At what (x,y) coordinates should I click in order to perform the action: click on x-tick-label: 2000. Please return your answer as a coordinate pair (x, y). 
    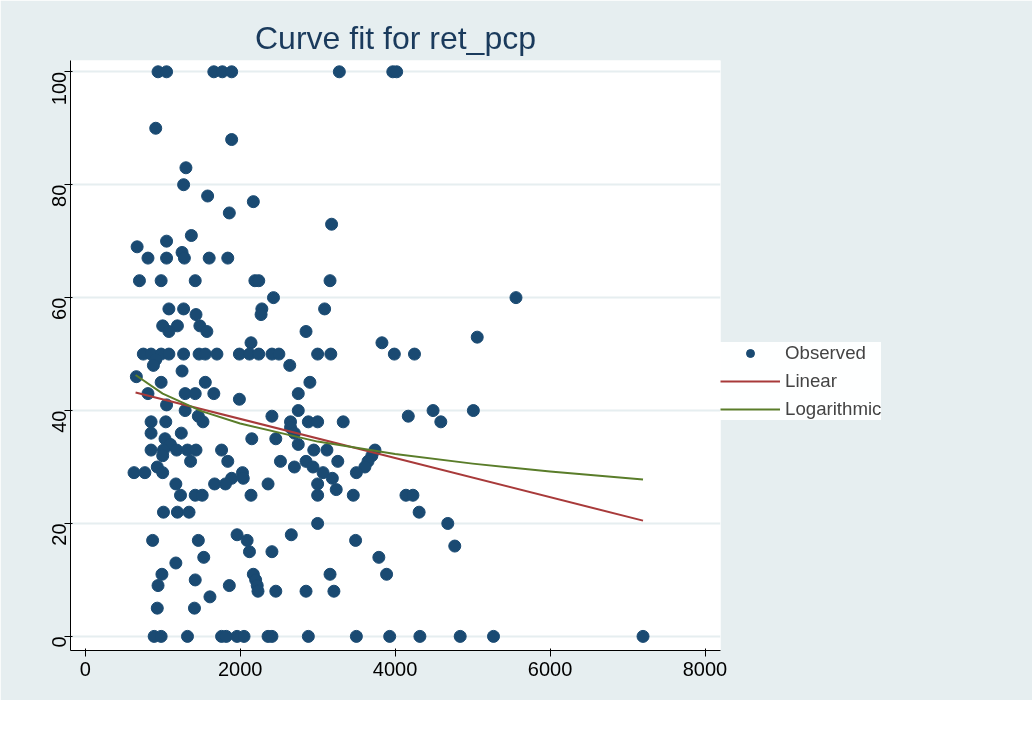
    Looking at the image, I should click on (240, 668).